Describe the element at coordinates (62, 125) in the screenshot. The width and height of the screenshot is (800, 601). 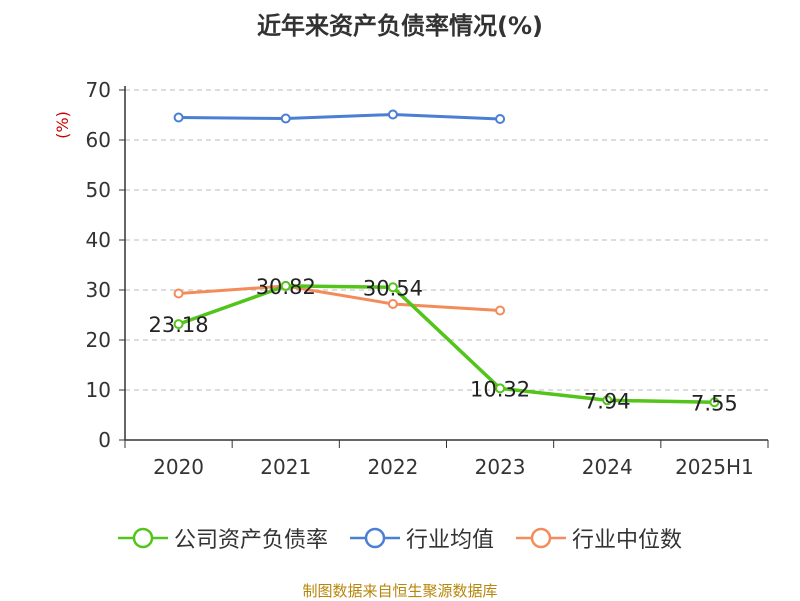
I see `y-axis-label: (%)` at that location.